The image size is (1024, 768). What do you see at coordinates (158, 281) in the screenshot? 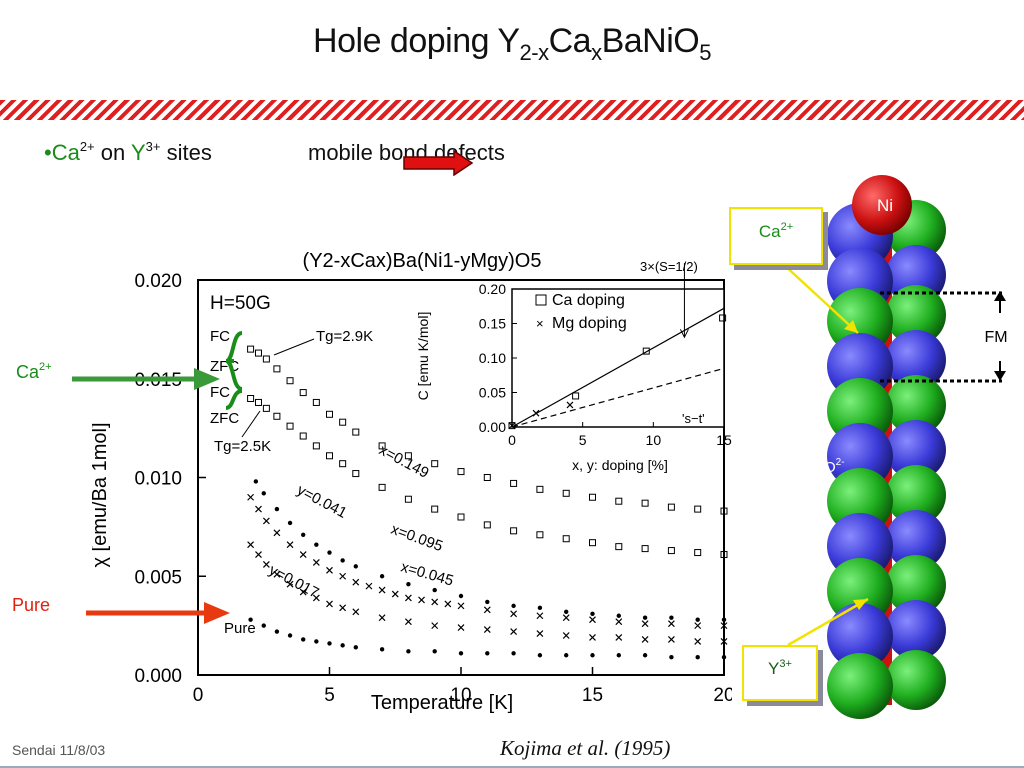
I see `y-tick-label: 0.020` at bounding box center [158, 281].